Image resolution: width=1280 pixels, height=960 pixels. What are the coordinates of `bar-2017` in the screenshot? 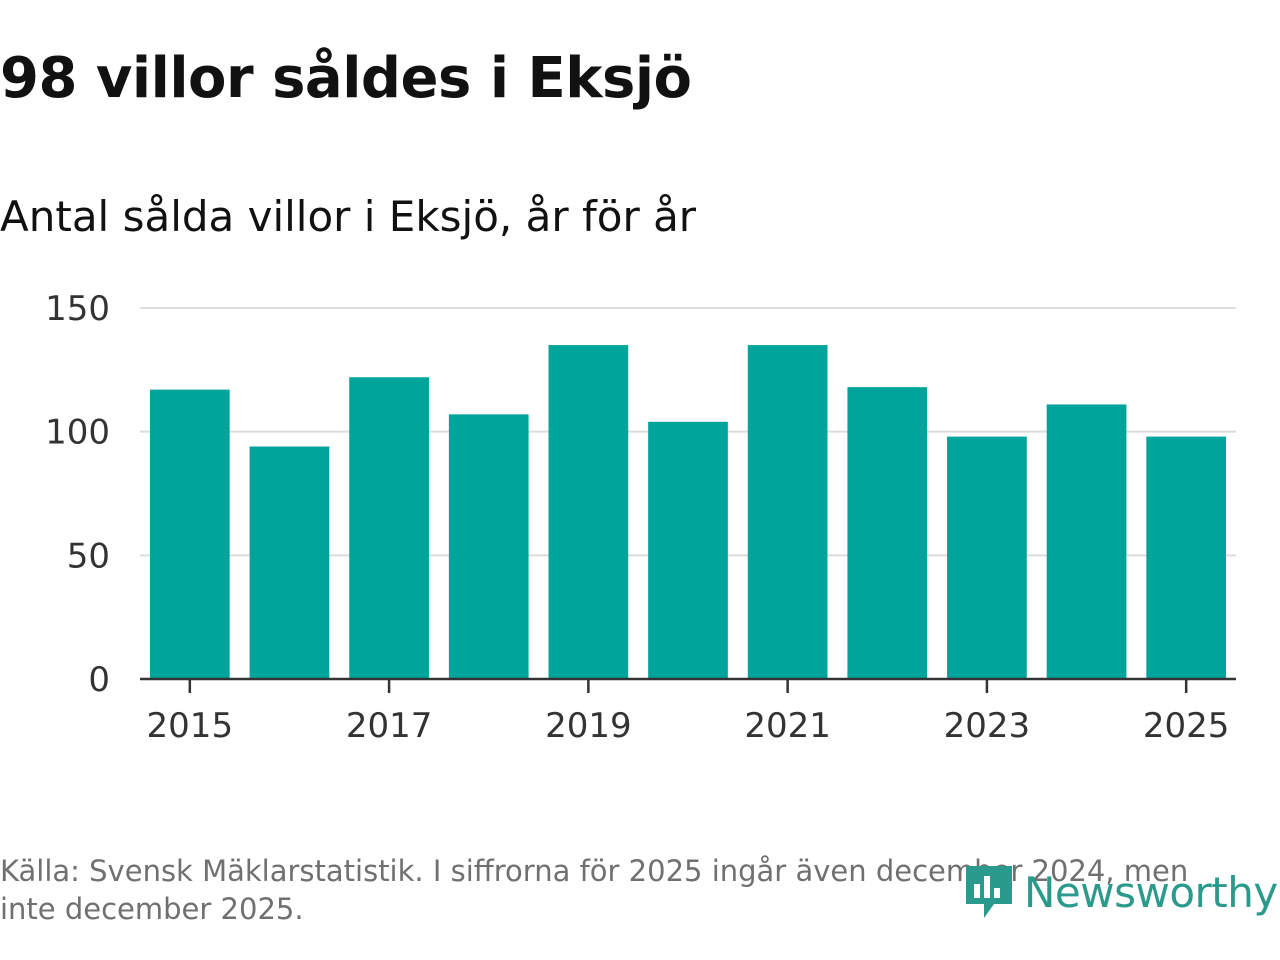 It's located at (389, 528).